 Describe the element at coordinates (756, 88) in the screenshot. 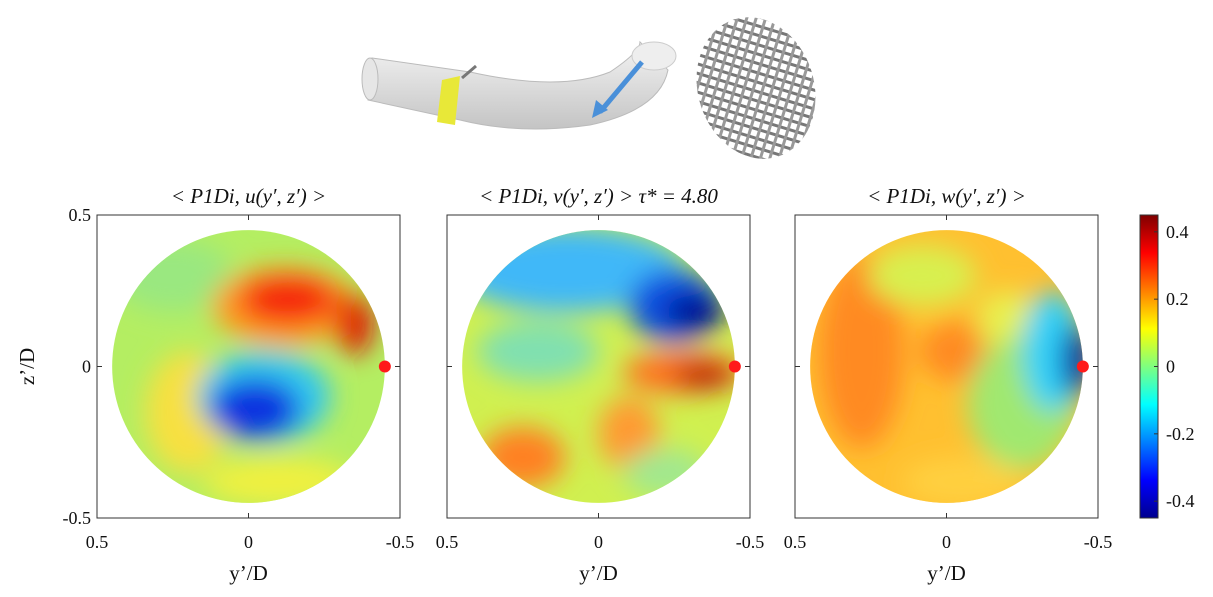

I see `mesh-illustration` at that location.